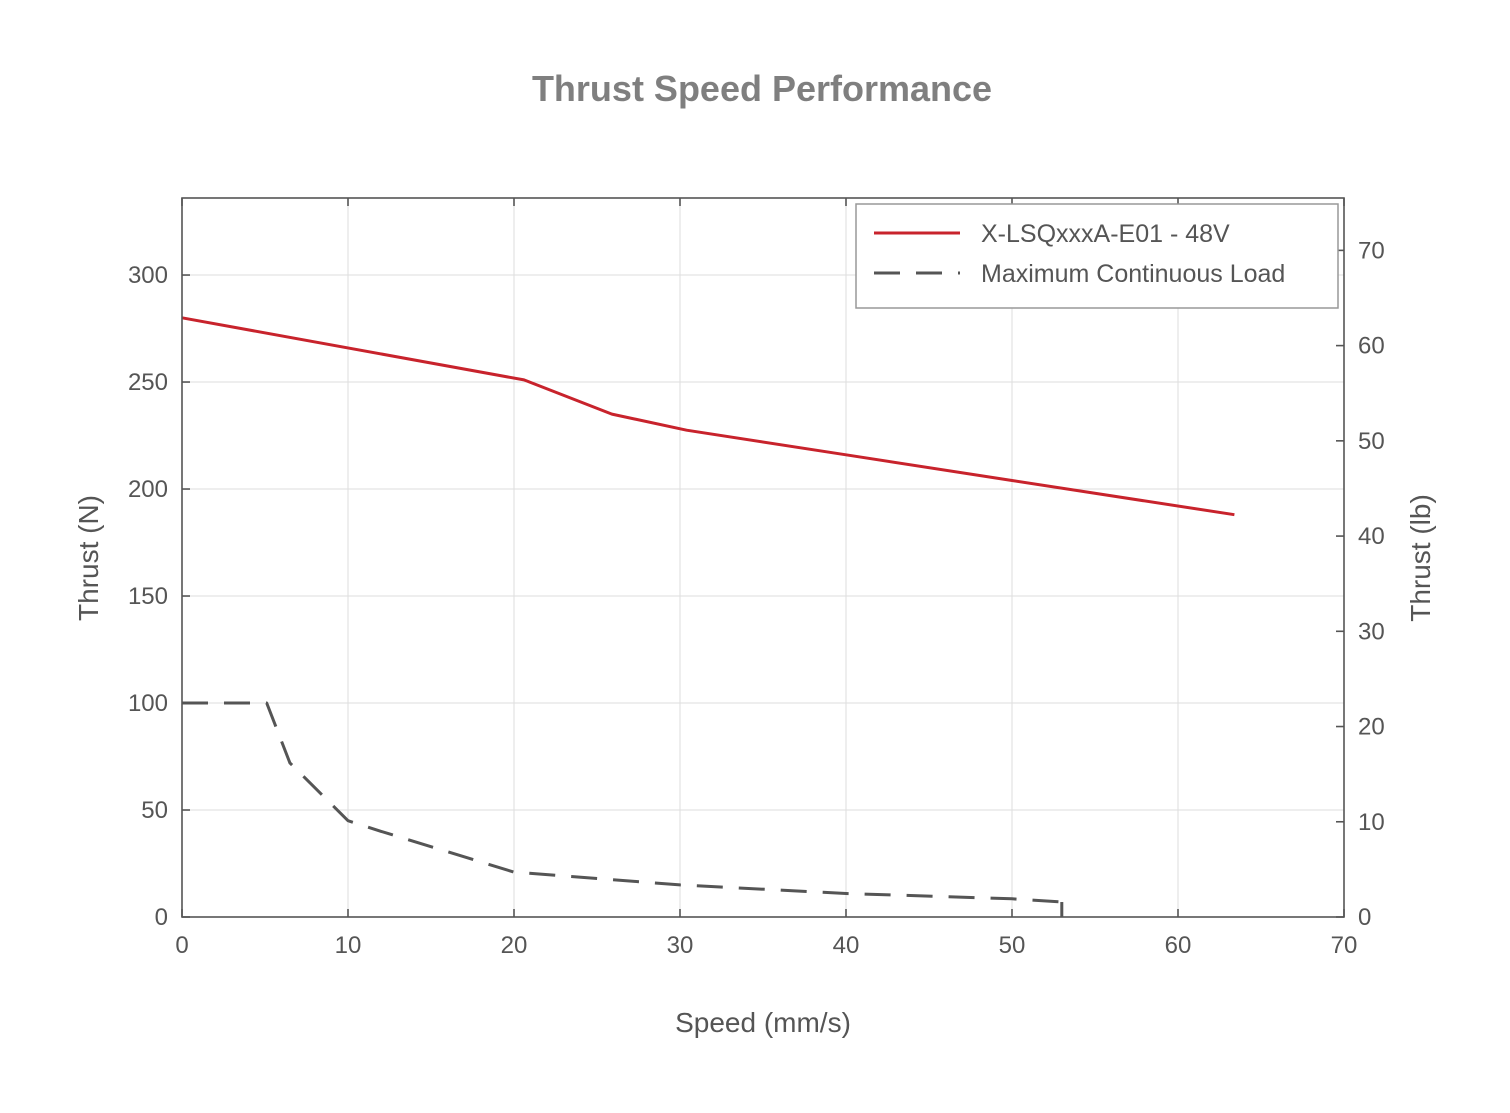  Describe the element at coordinates (1371, 631) in the screenshot. I see `y2-tick-label: 30` at that location.